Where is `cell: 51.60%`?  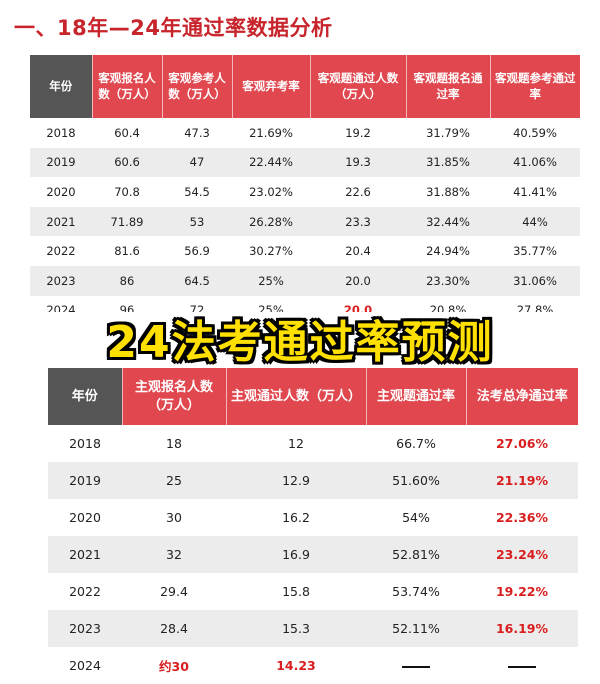 cell: 51.60% is located at coordinates (416, 480).